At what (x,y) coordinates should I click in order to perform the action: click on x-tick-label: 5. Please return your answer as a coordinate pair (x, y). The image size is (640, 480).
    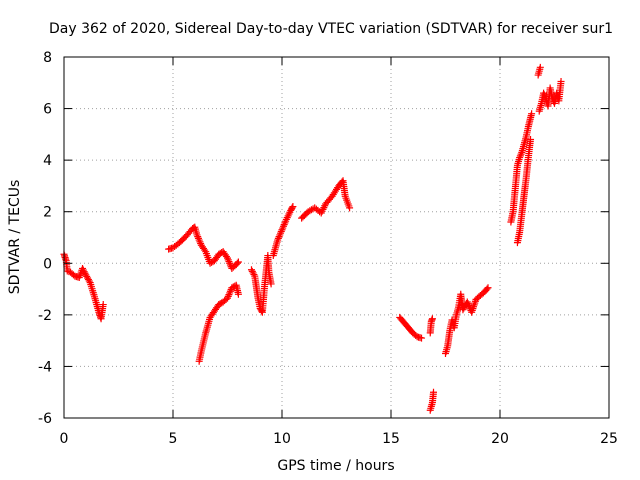
    Looking at the image, I should click on (173, 439).